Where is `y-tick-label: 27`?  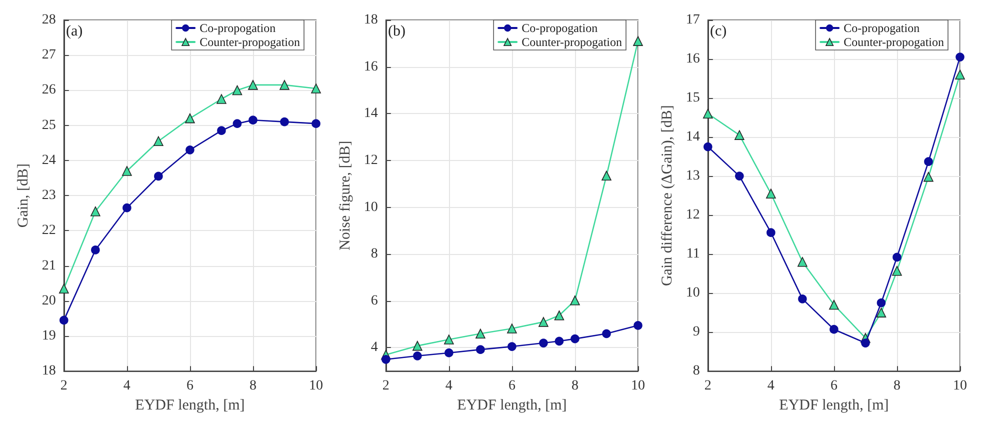
y-tick-label: 27 is located at coordinates (49, 55).